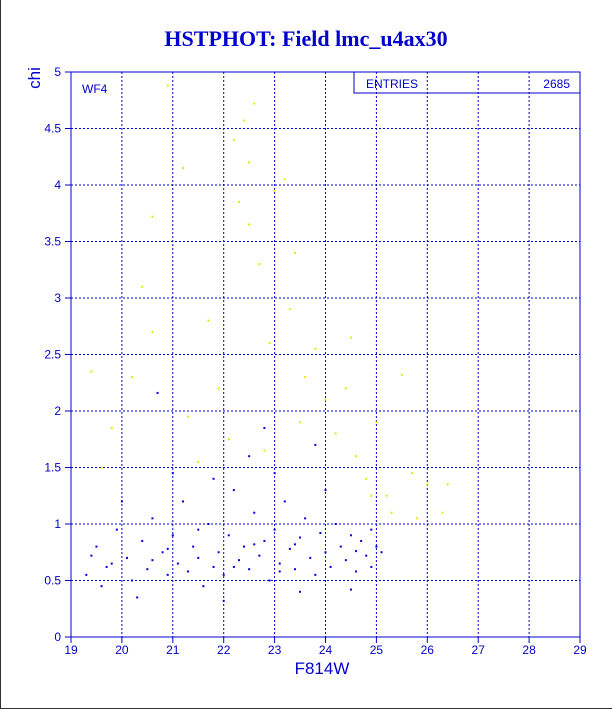 The height and width of the screenshot is (709, 612). What do you see at coordinates (95, 89) in the screenshot?
I see `annotation: WF4` at bounding box center [95, 89].